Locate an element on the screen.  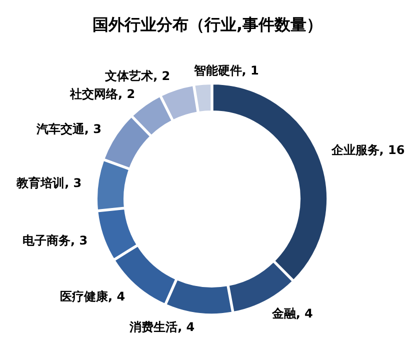
data-label: , 16 is located at coordinates (392, 149).